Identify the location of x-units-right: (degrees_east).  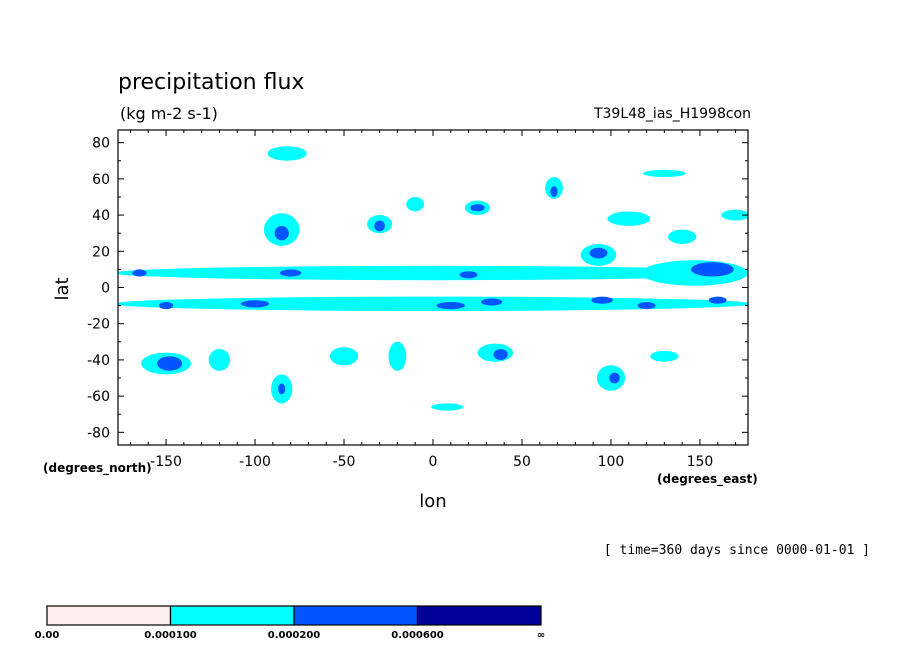
(707, 479).